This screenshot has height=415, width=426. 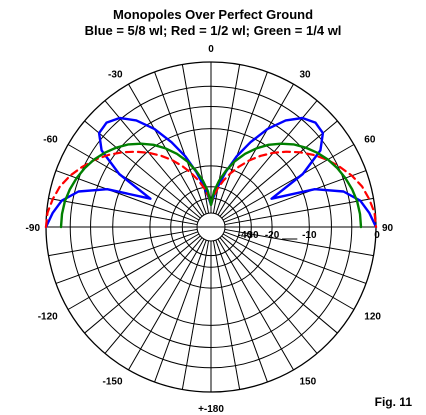 What do you see at coordinates (393, 402) in the screenshot?
I see `figure-label: Fig. 11` at bounding box center [393, 402].